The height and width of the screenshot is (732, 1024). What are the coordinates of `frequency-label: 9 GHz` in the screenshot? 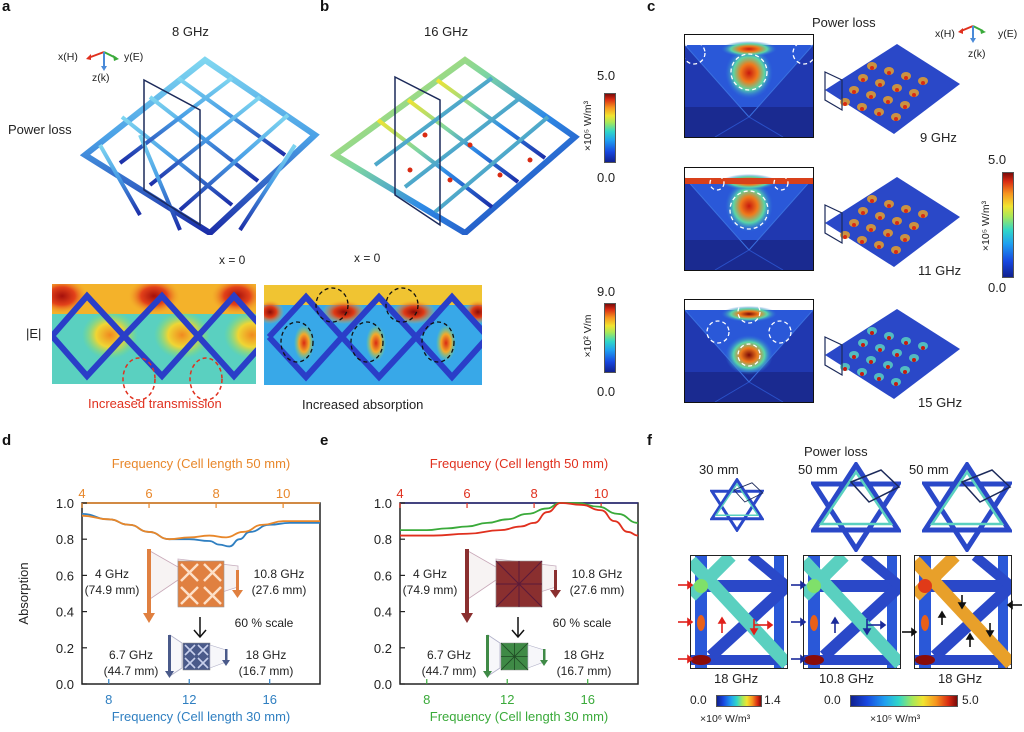 It's located at (938, 137).